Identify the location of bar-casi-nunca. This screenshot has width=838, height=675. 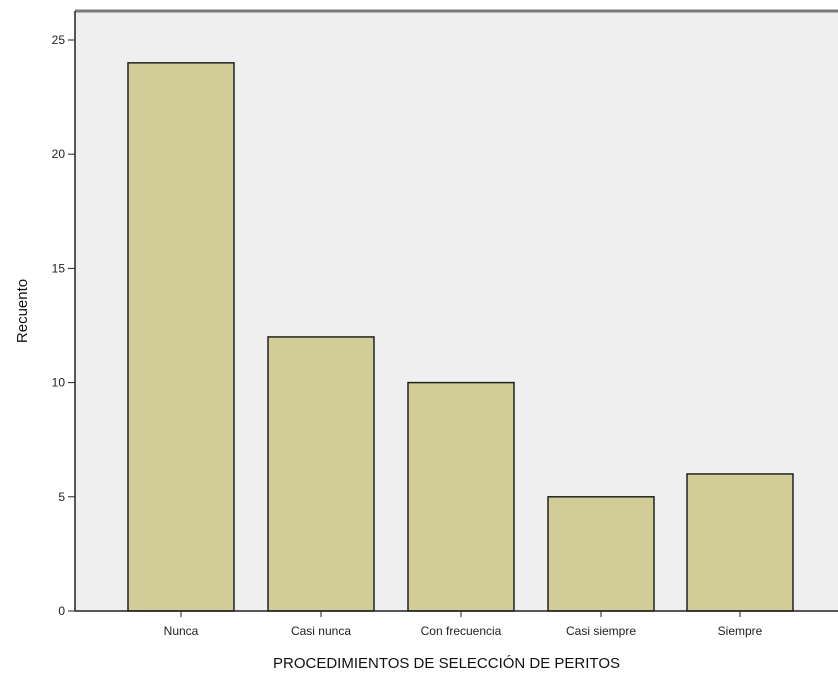
(321, 474).